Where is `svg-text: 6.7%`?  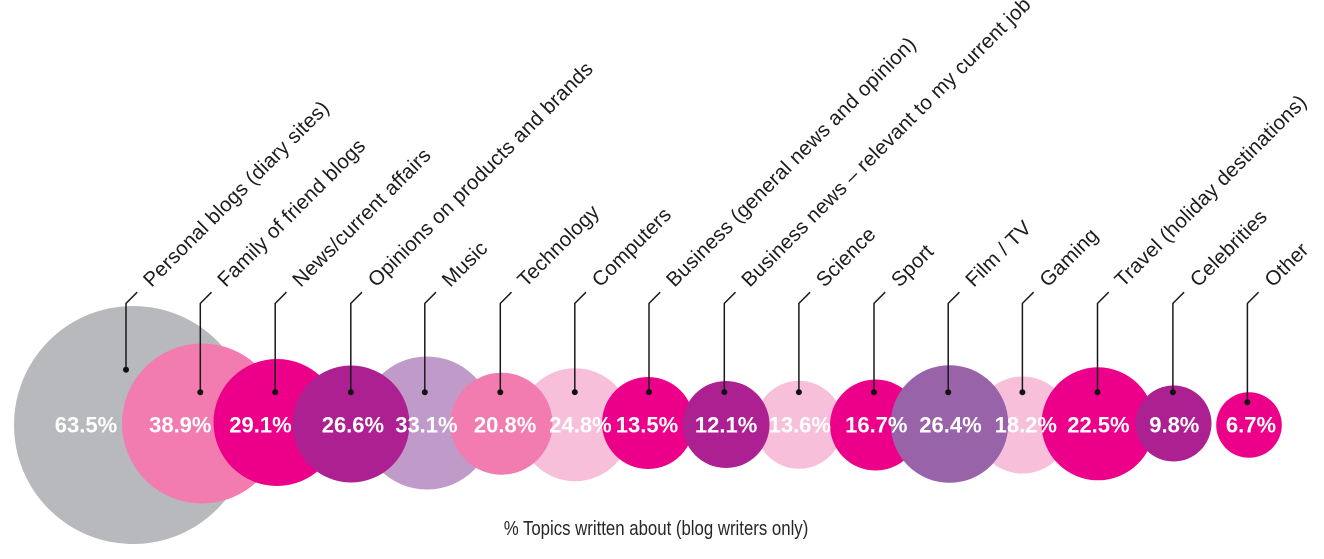
svg-text: 6.7% is located at coordinates (1251, 424).